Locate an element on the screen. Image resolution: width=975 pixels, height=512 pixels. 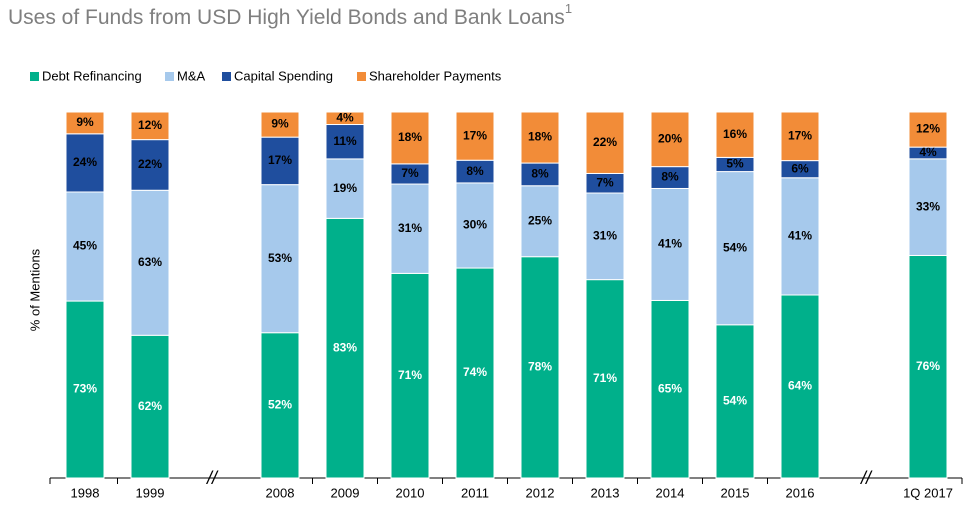
value-label: 64% is located at coordinates (800, 386).